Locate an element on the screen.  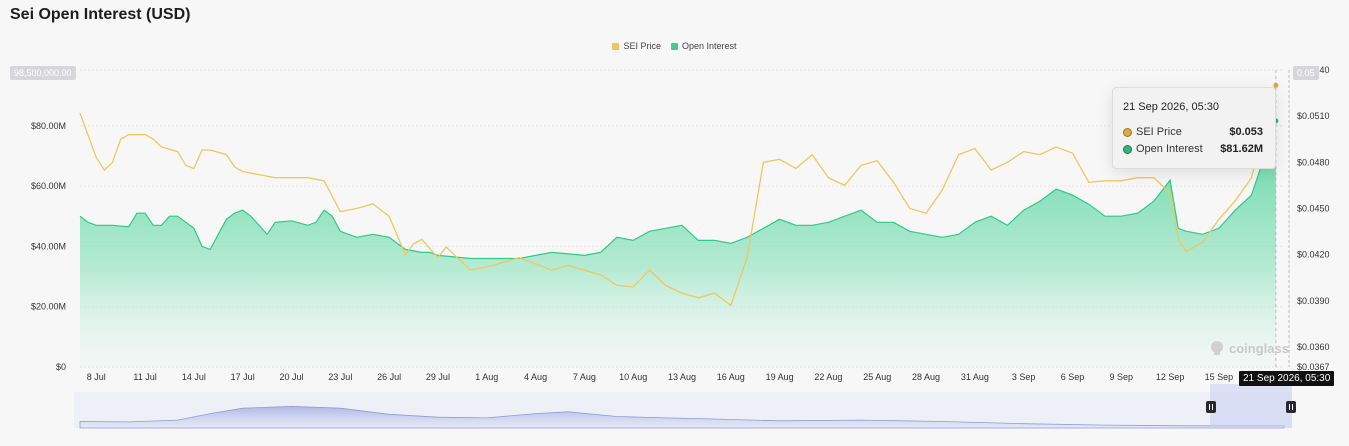
y-right-tick-label: $0.0367 is located at coordinates (1313, 367).